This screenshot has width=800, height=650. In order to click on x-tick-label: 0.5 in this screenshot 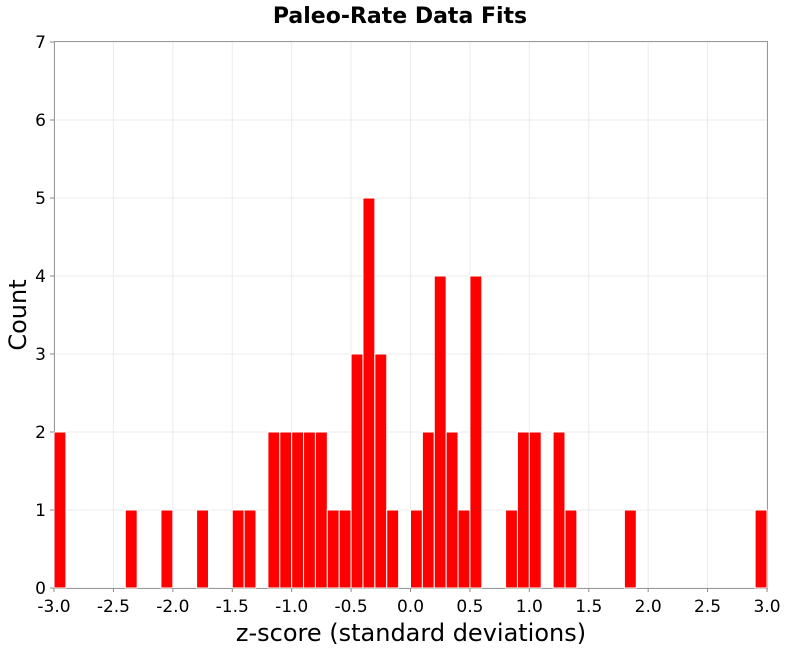, I will do `click(469, 607)`.